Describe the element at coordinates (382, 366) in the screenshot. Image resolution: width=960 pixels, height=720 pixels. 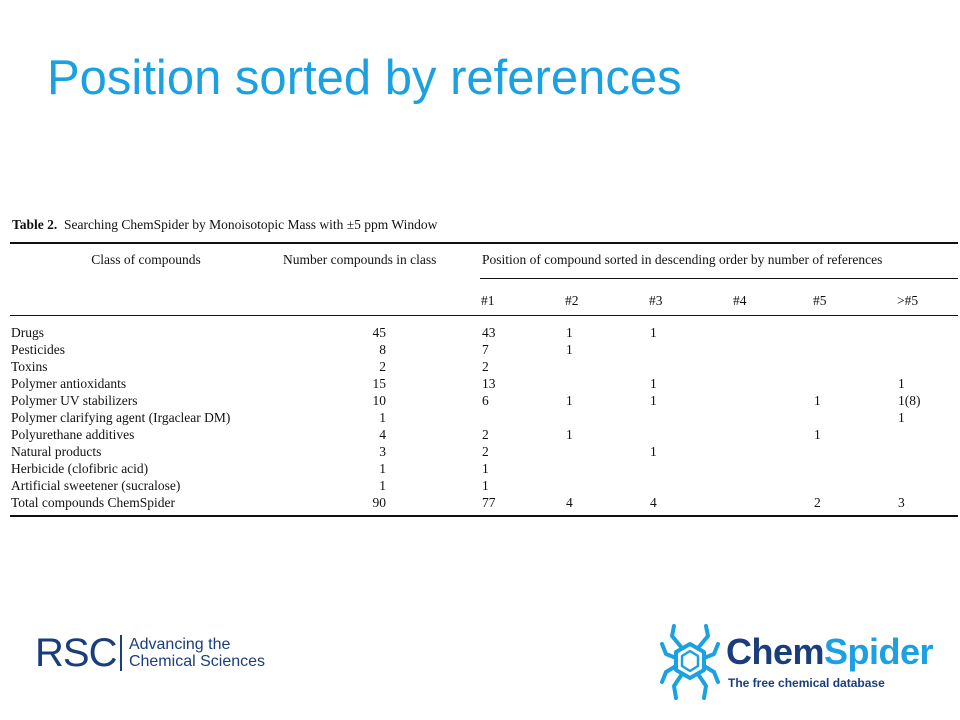
I see `cell-number: 2` at that location.